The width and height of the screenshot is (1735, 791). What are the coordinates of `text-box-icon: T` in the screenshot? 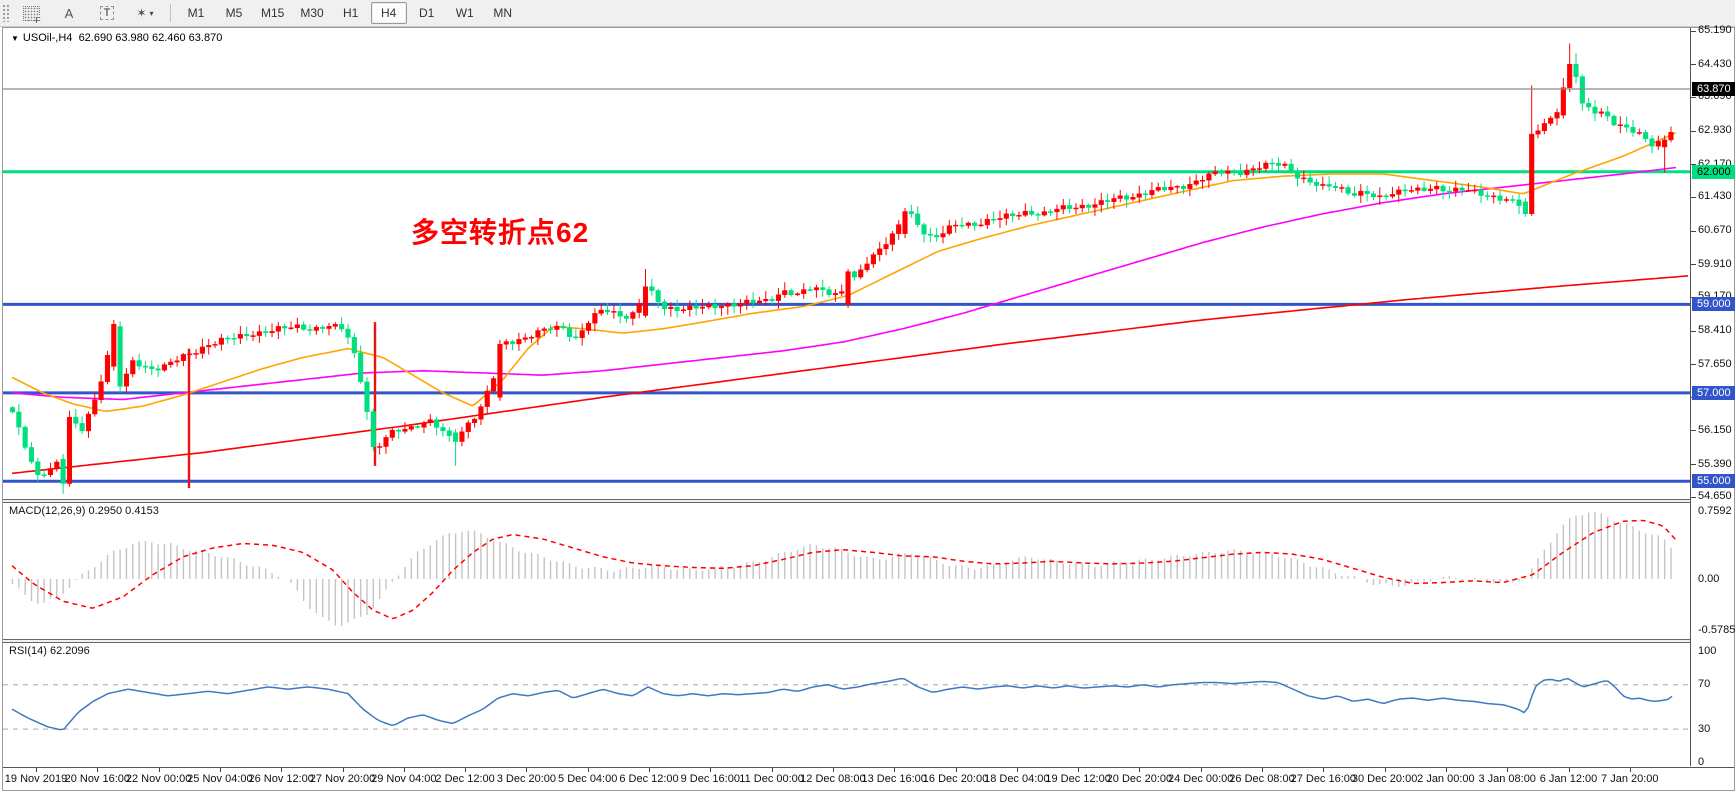 It's located at (107, 13).